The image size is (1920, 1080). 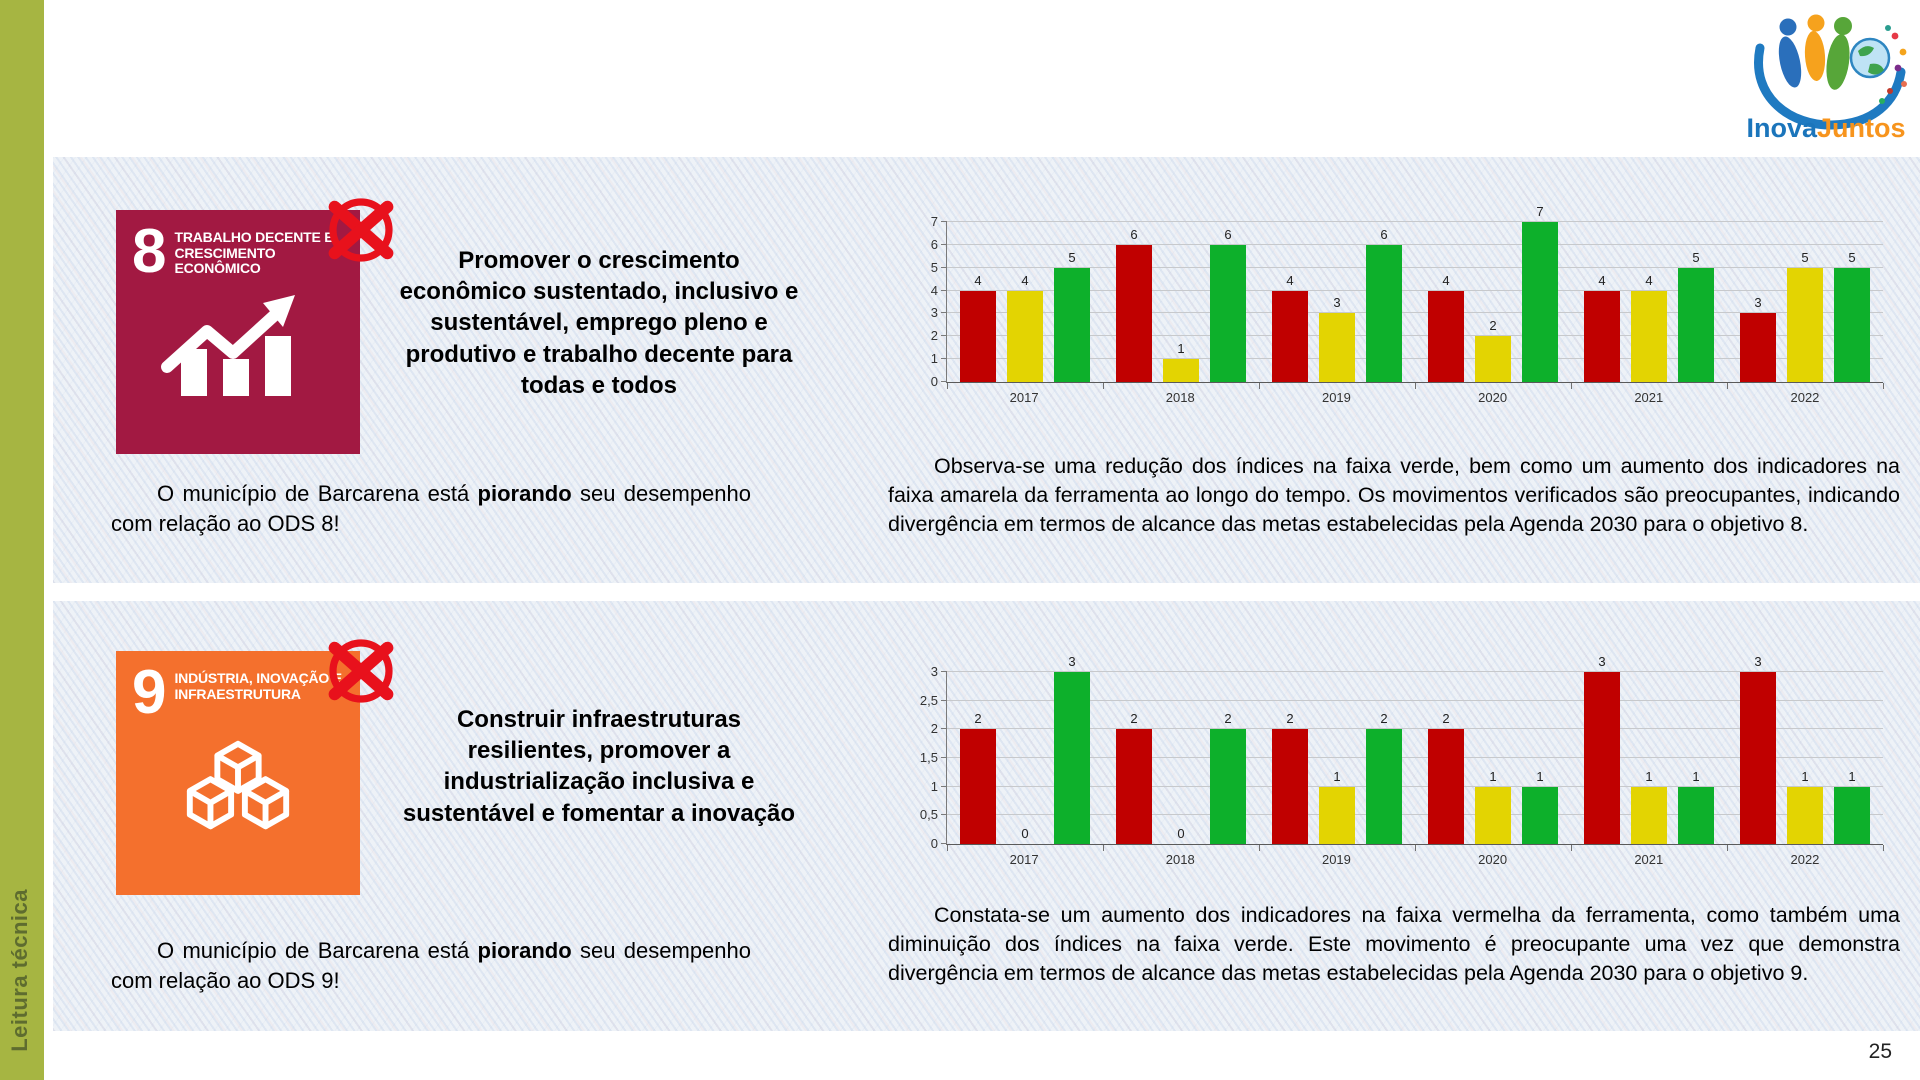 I want to click on bar-group-2020: 4 2 7, so click(x=1493, y=293).